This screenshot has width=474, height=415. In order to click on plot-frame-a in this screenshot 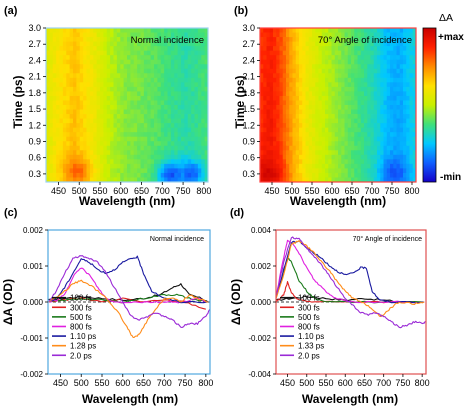, I will do `click(127, 105)`.